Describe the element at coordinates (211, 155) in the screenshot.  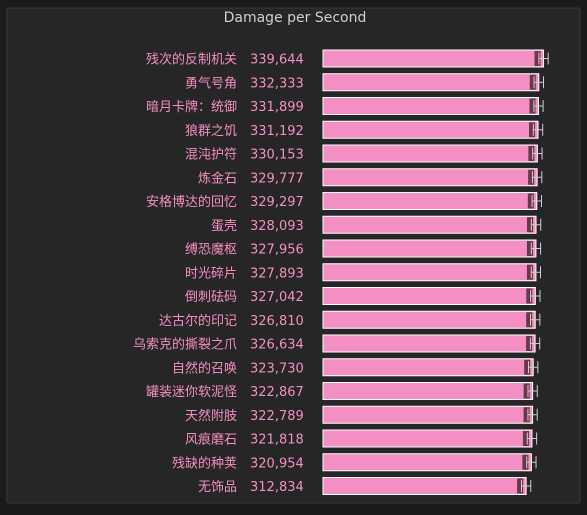
I see `category-label: 混沌护符` at that location.